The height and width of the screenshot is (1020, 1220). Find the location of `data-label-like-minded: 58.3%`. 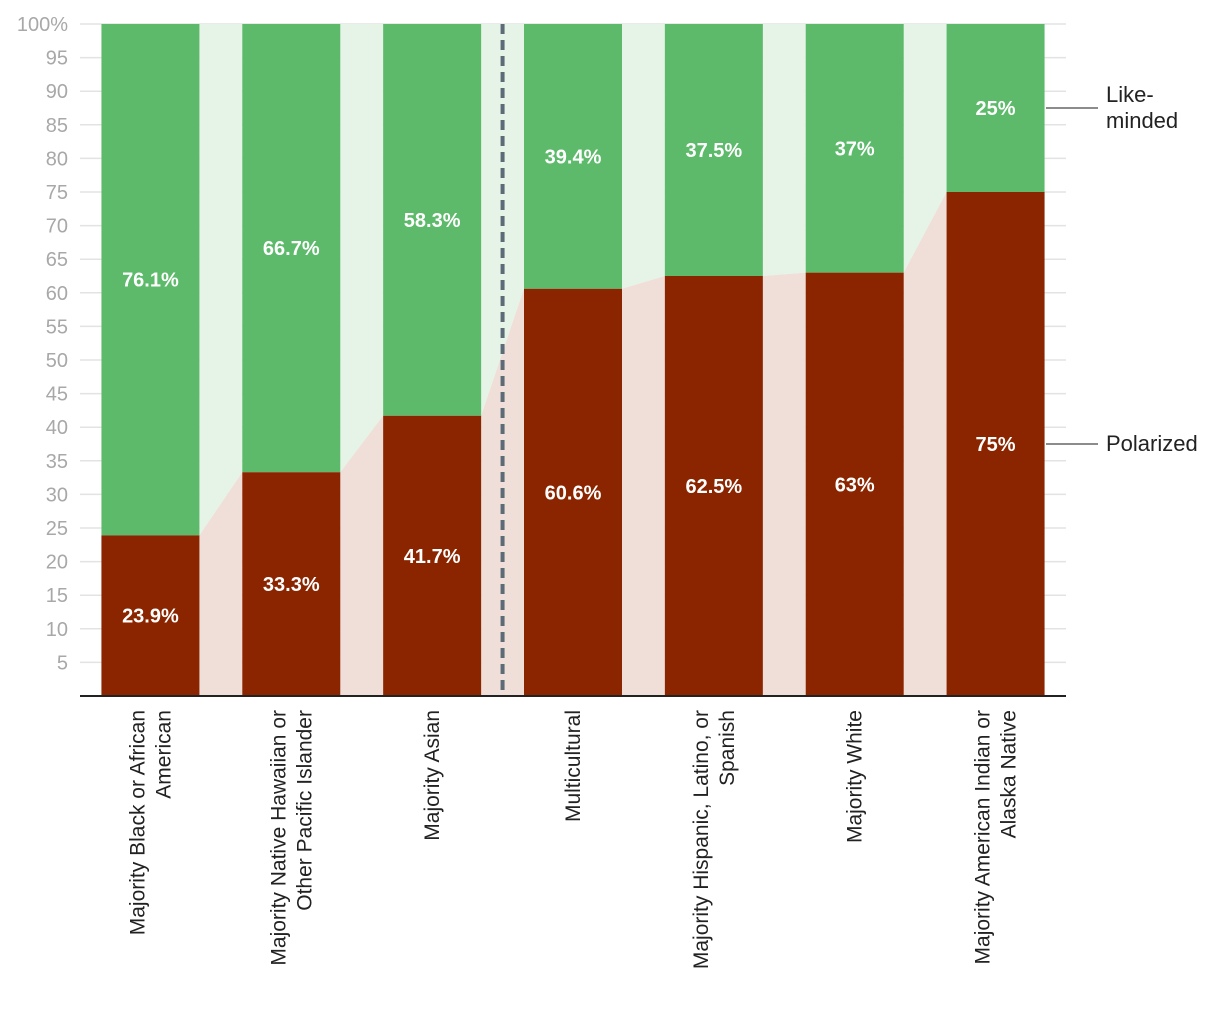

data-label-like-minded: 58.3% is located at coordinates (432, 221).